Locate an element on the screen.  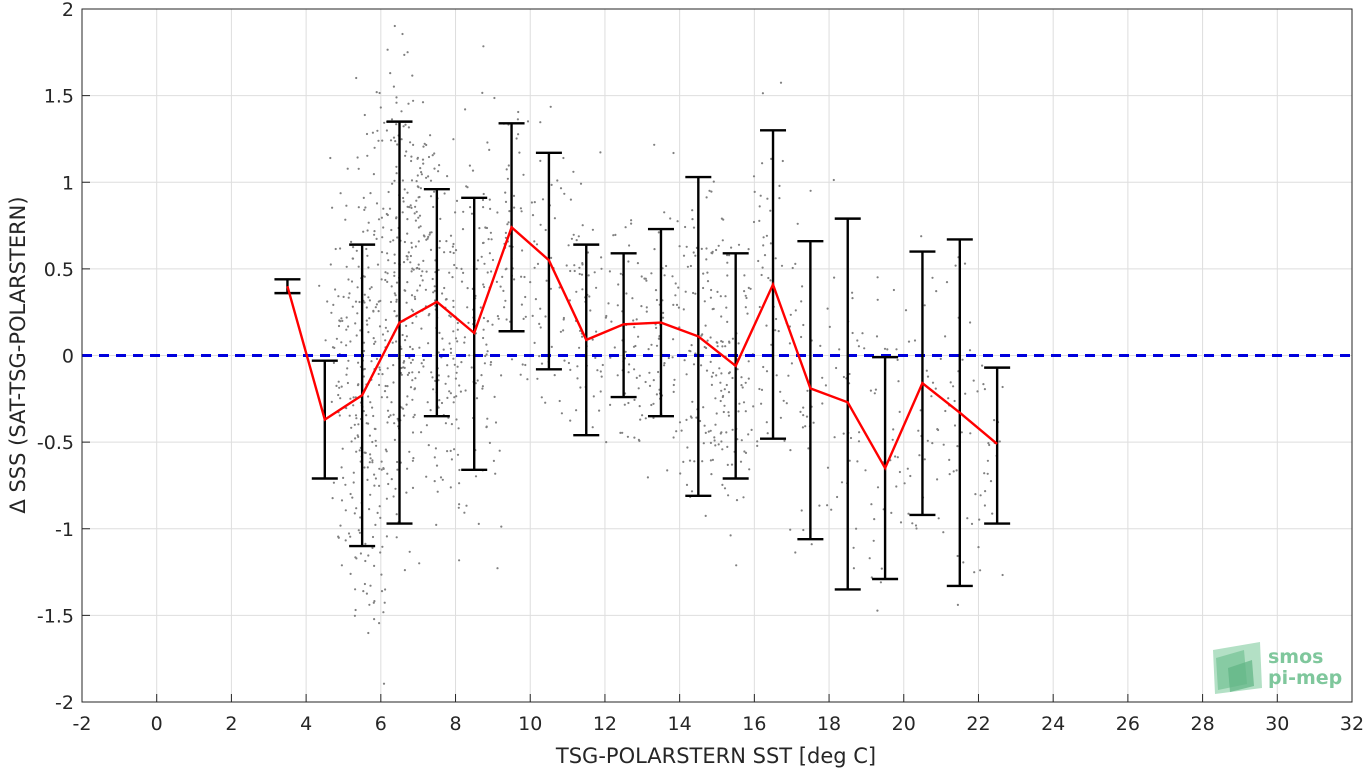
y-tick-label: -0.5 is located at coordinates (55, 443).